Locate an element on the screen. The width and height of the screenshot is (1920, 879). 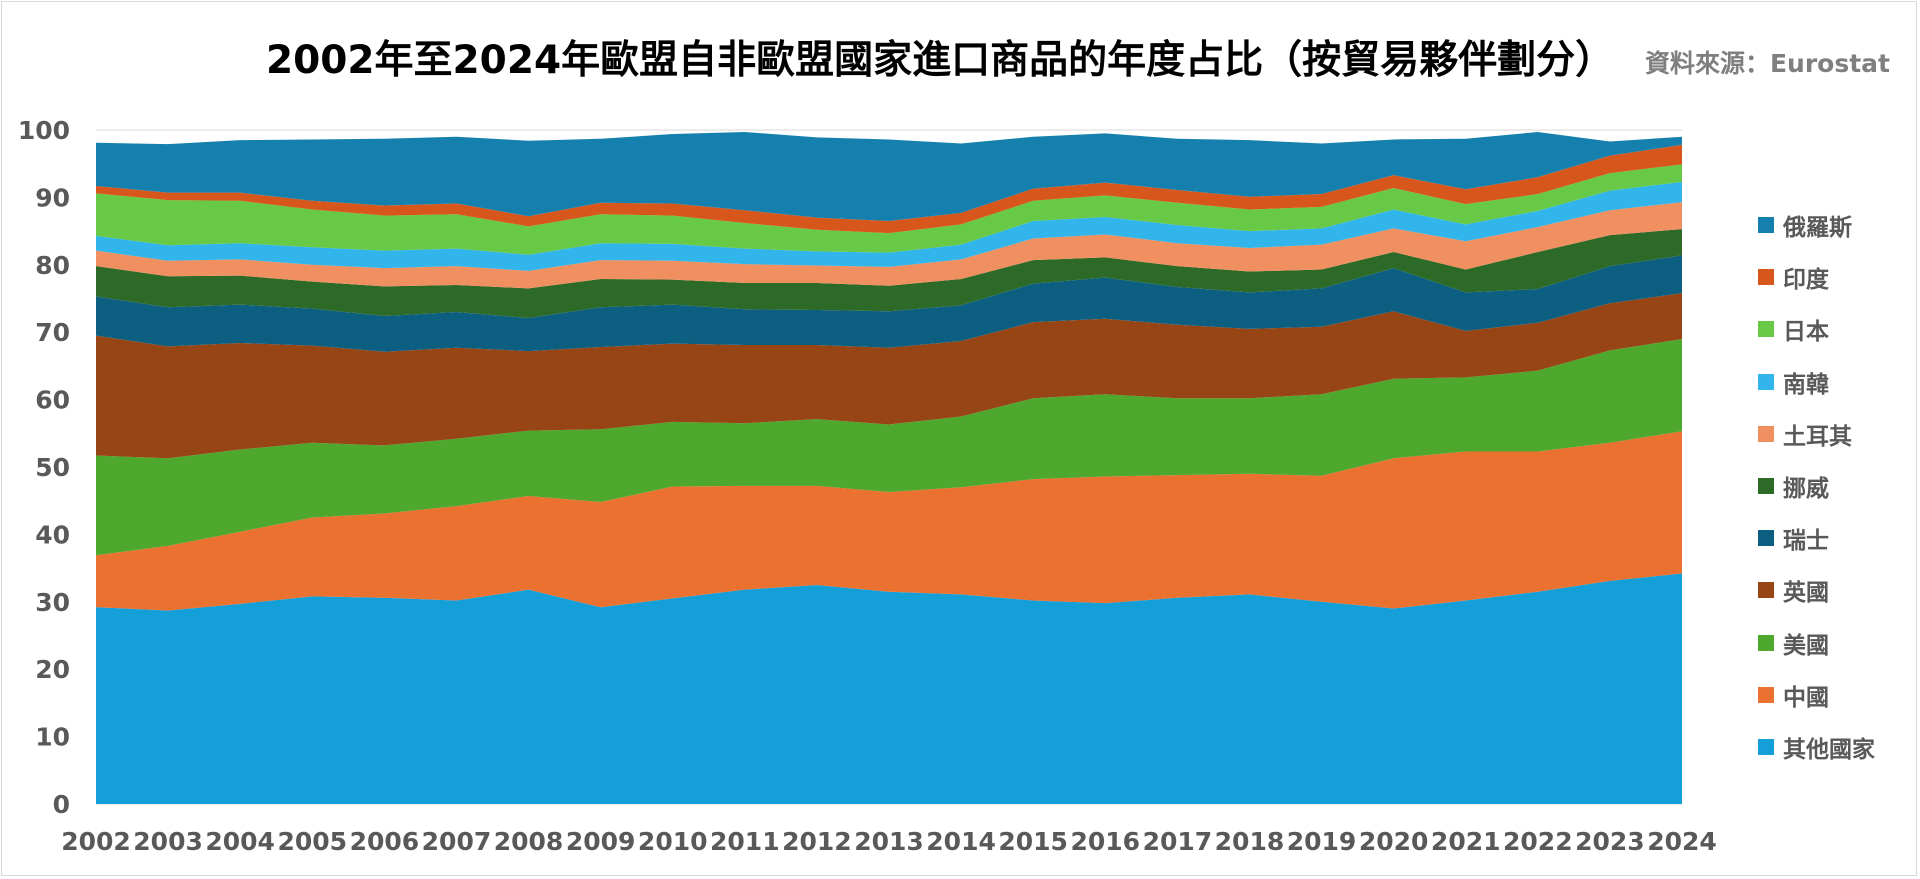
y-tick-label: 20 is located at coordinates (52, 669).